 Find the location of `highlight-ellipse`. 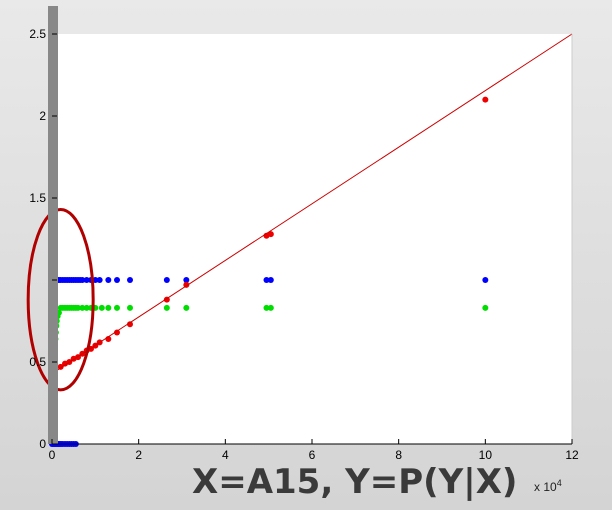

highlight-ellipse is located at coordinates (60, 299).